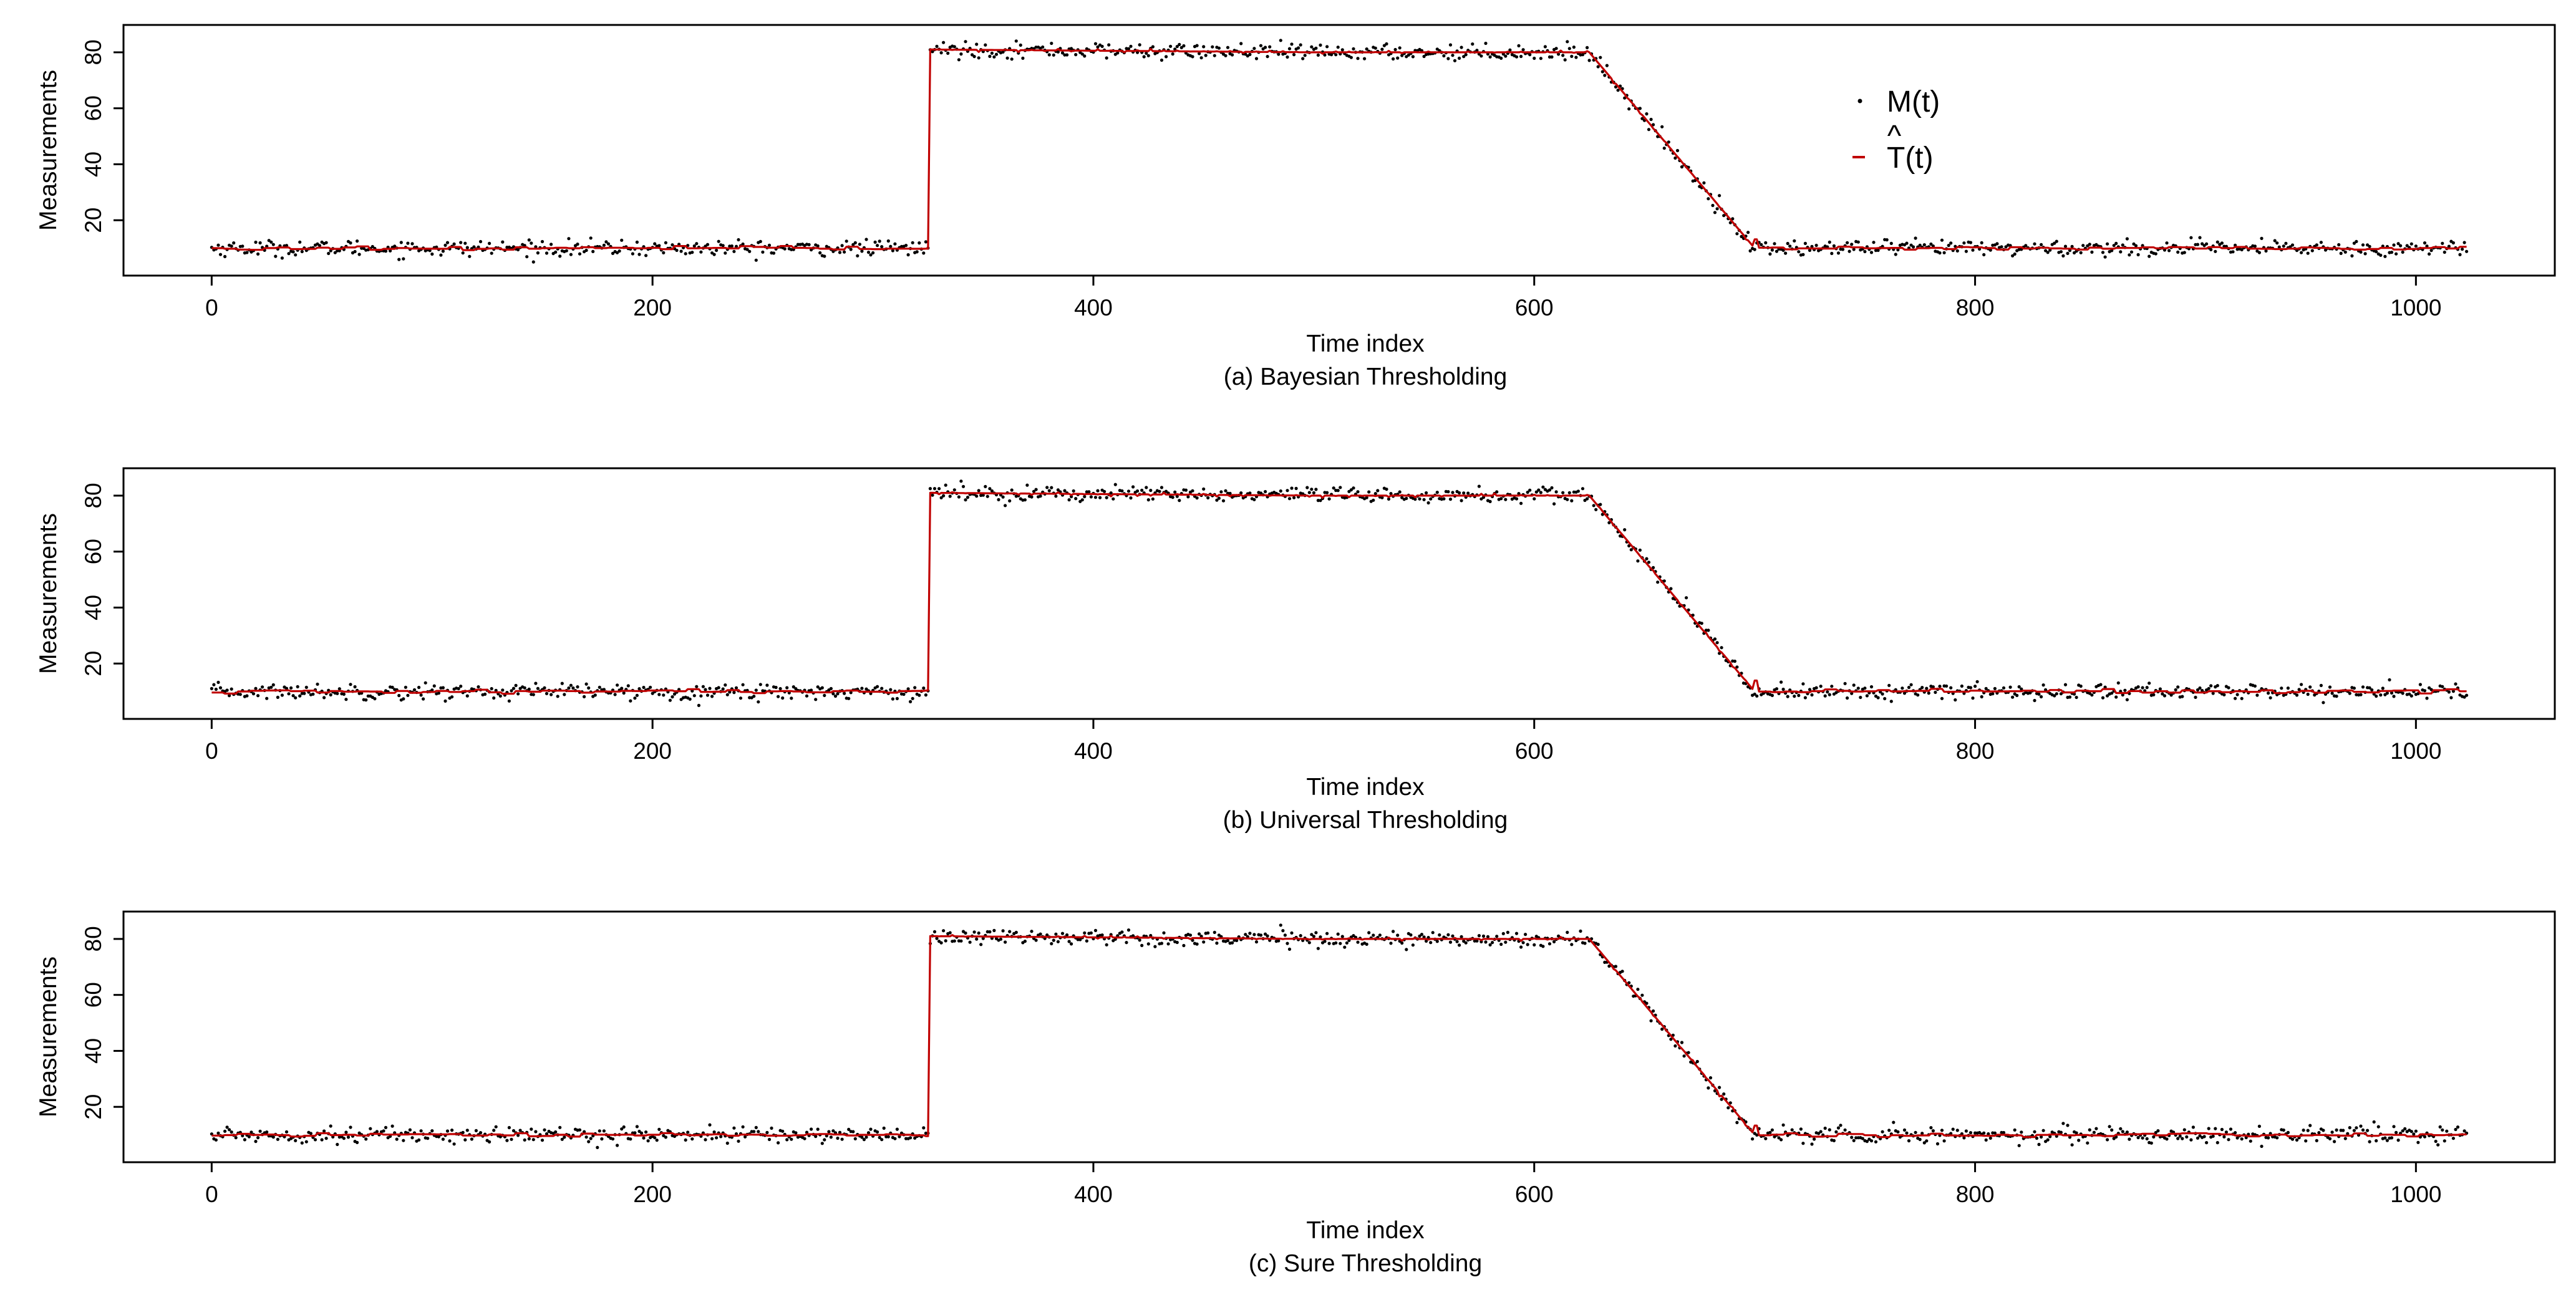 Image resolution: width=2576 pixels, height=1305 pixels. What do you see at coordinates (2415, 1194) in the screenshot?
I see `x-tick-label: 1000` at bounding box center [2415, 1194].